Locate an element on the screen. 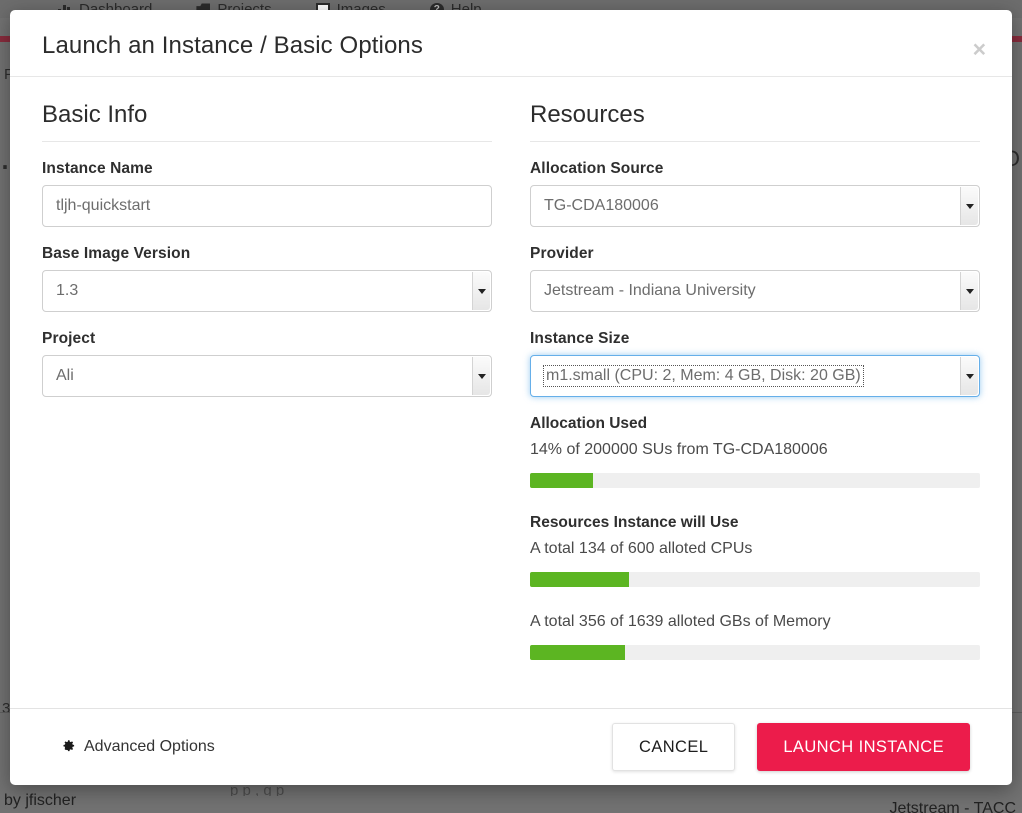 This screenshot has width=1022, height=813. project-value: Ali is located at coordinates (267, 376).